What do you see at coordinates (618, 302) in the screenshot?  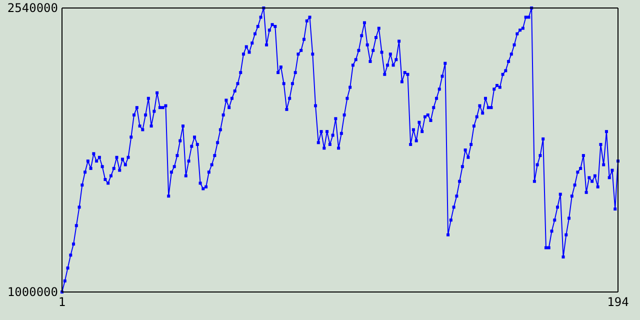 I see `x-tick-label: 194` at bounding box center [618, 302].